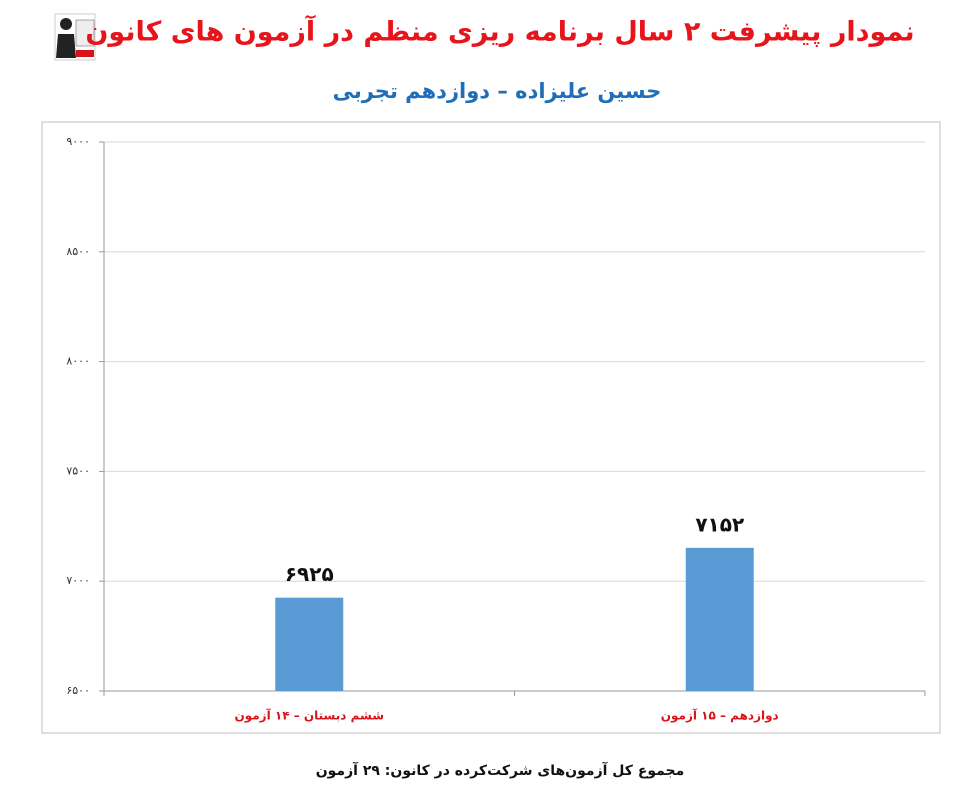 The image size is (973, 801). What do you see at coordinates (75, 37) in the screenshot?
I see `logo` at bounding box center [75, 37].